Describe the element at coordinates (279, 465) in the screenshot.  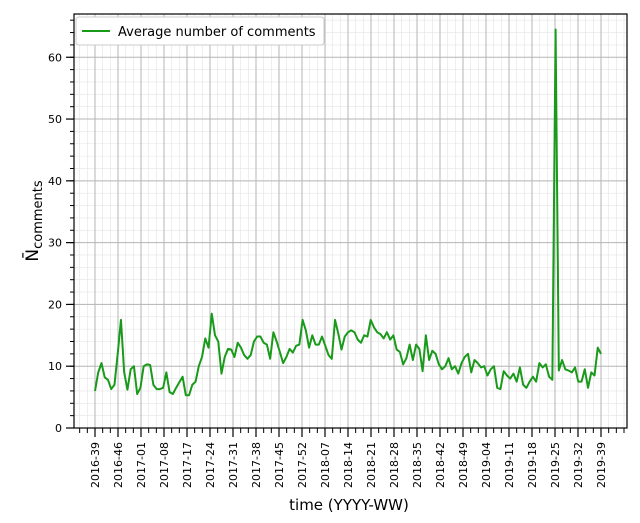
I see `x-tick-label: 2017-45` at that location.